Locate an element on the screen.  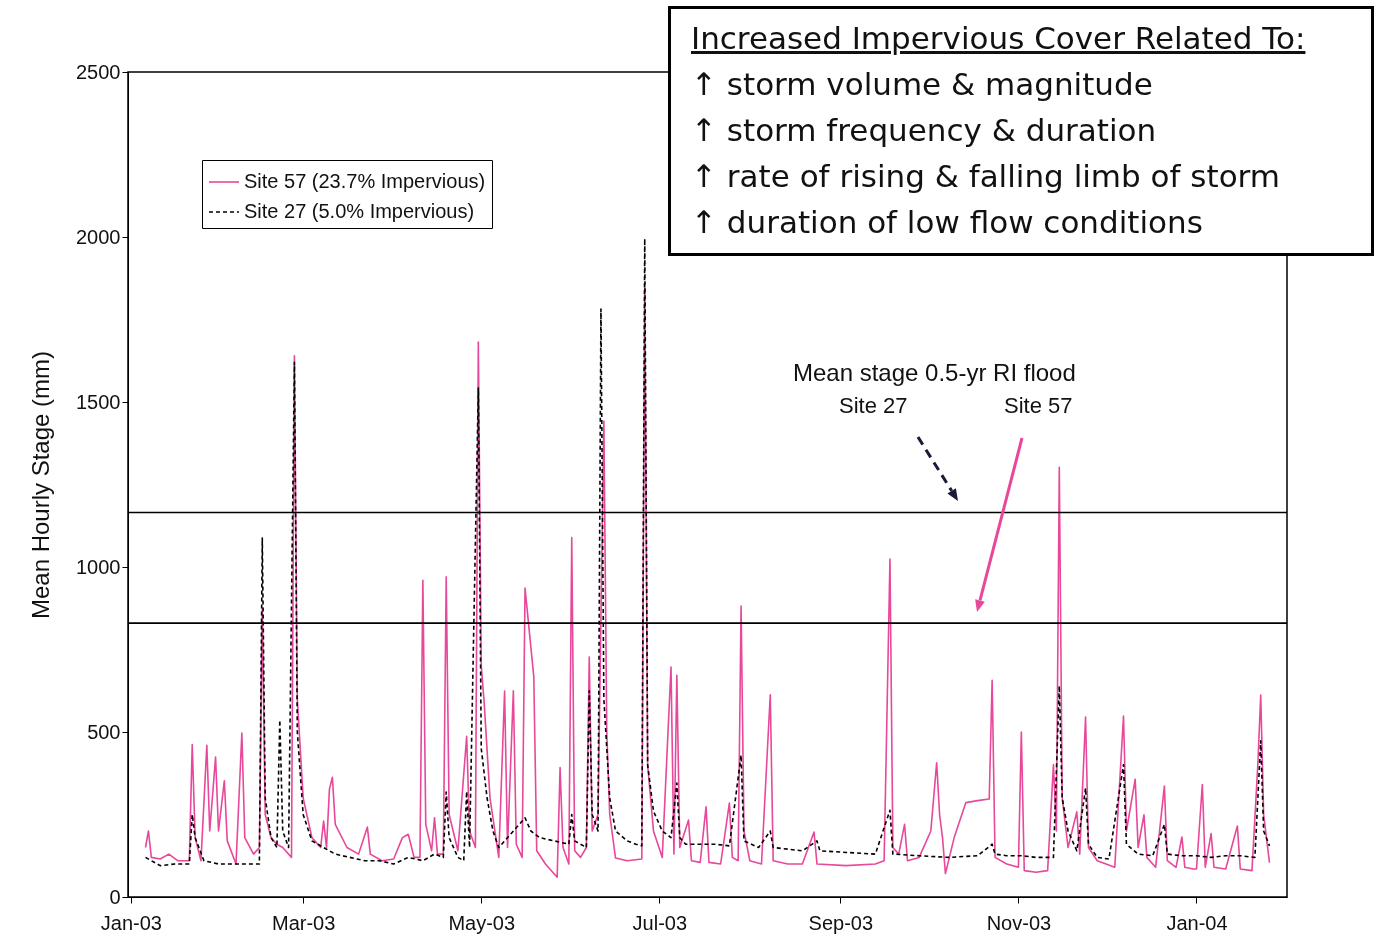
y-tick-label: 1000 is located at coordinates (98, 566).